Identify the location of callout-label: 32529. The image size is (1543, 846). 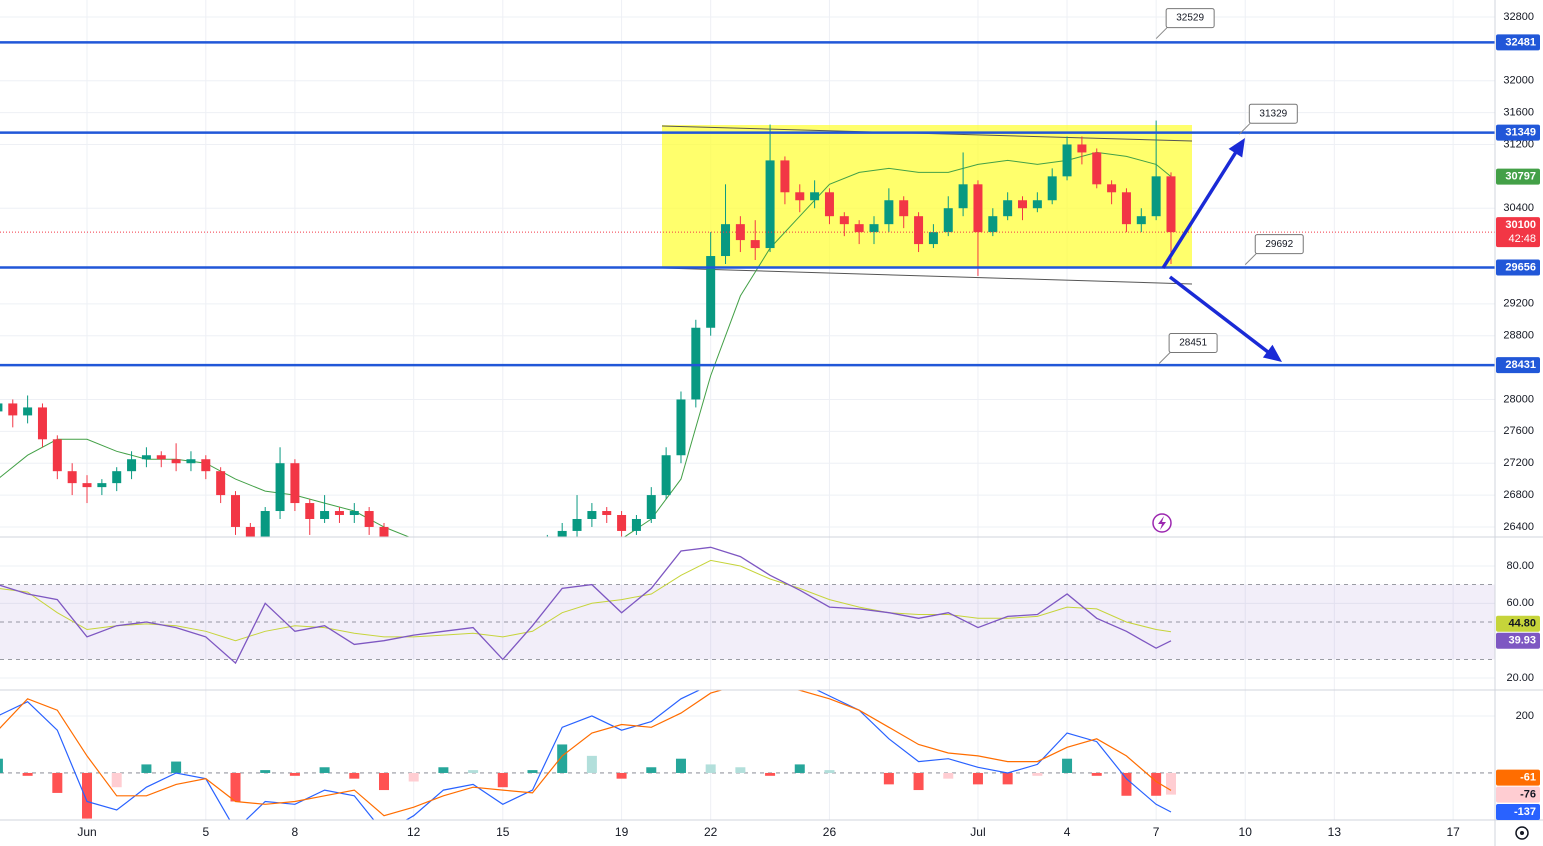
(1190, 18).